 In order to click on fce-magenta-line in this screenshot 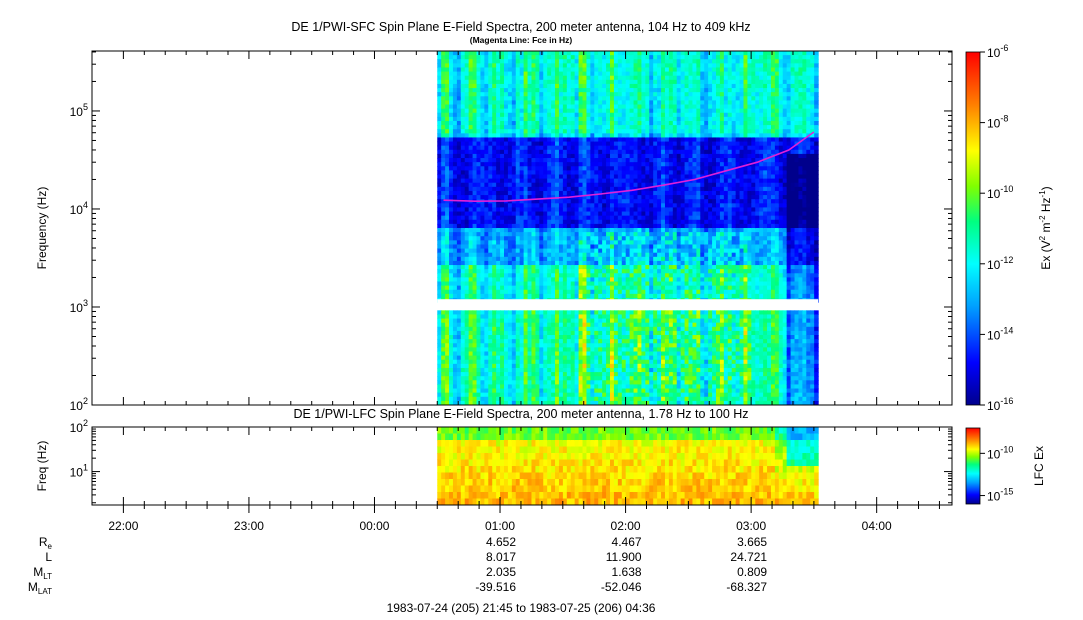, I will do `click(629, 167)`.